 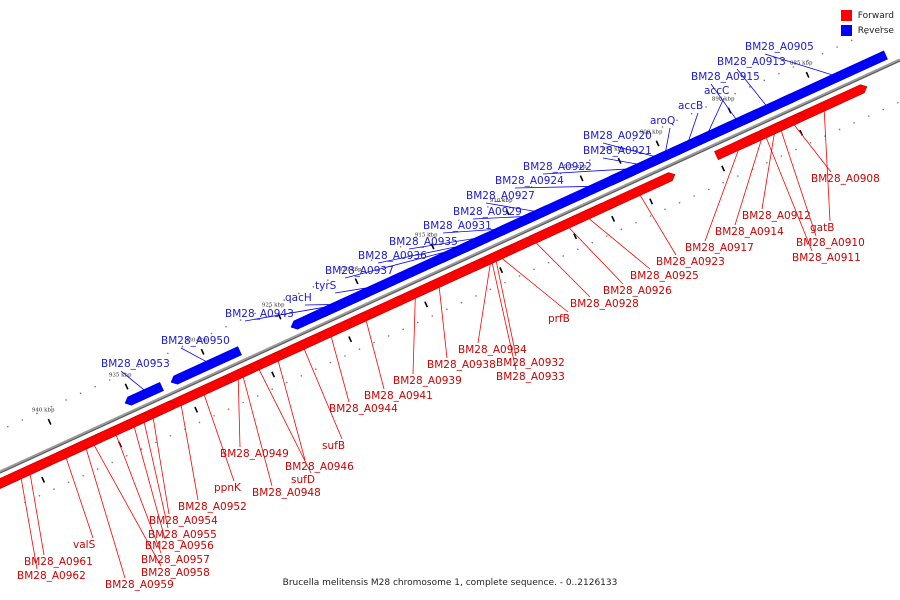 What do you see at coordinates (175, 560) in the screenshot?
I see `gene-label: BM28_A0957` at bounding box center [175, 560].